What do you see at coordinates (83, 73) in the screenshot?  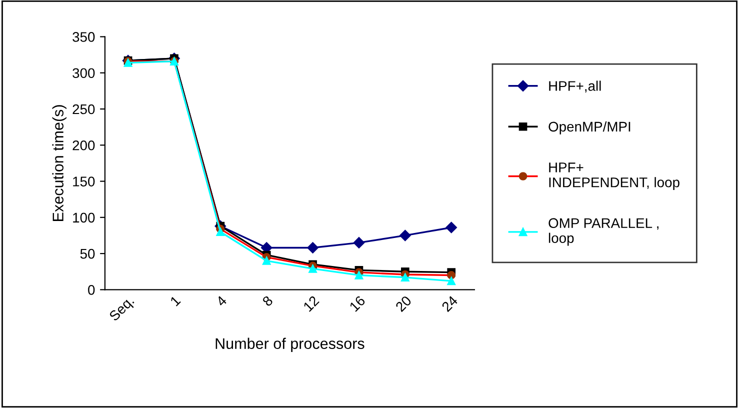 I see `y-tick-label: 300` at bounding box center [83, 73].